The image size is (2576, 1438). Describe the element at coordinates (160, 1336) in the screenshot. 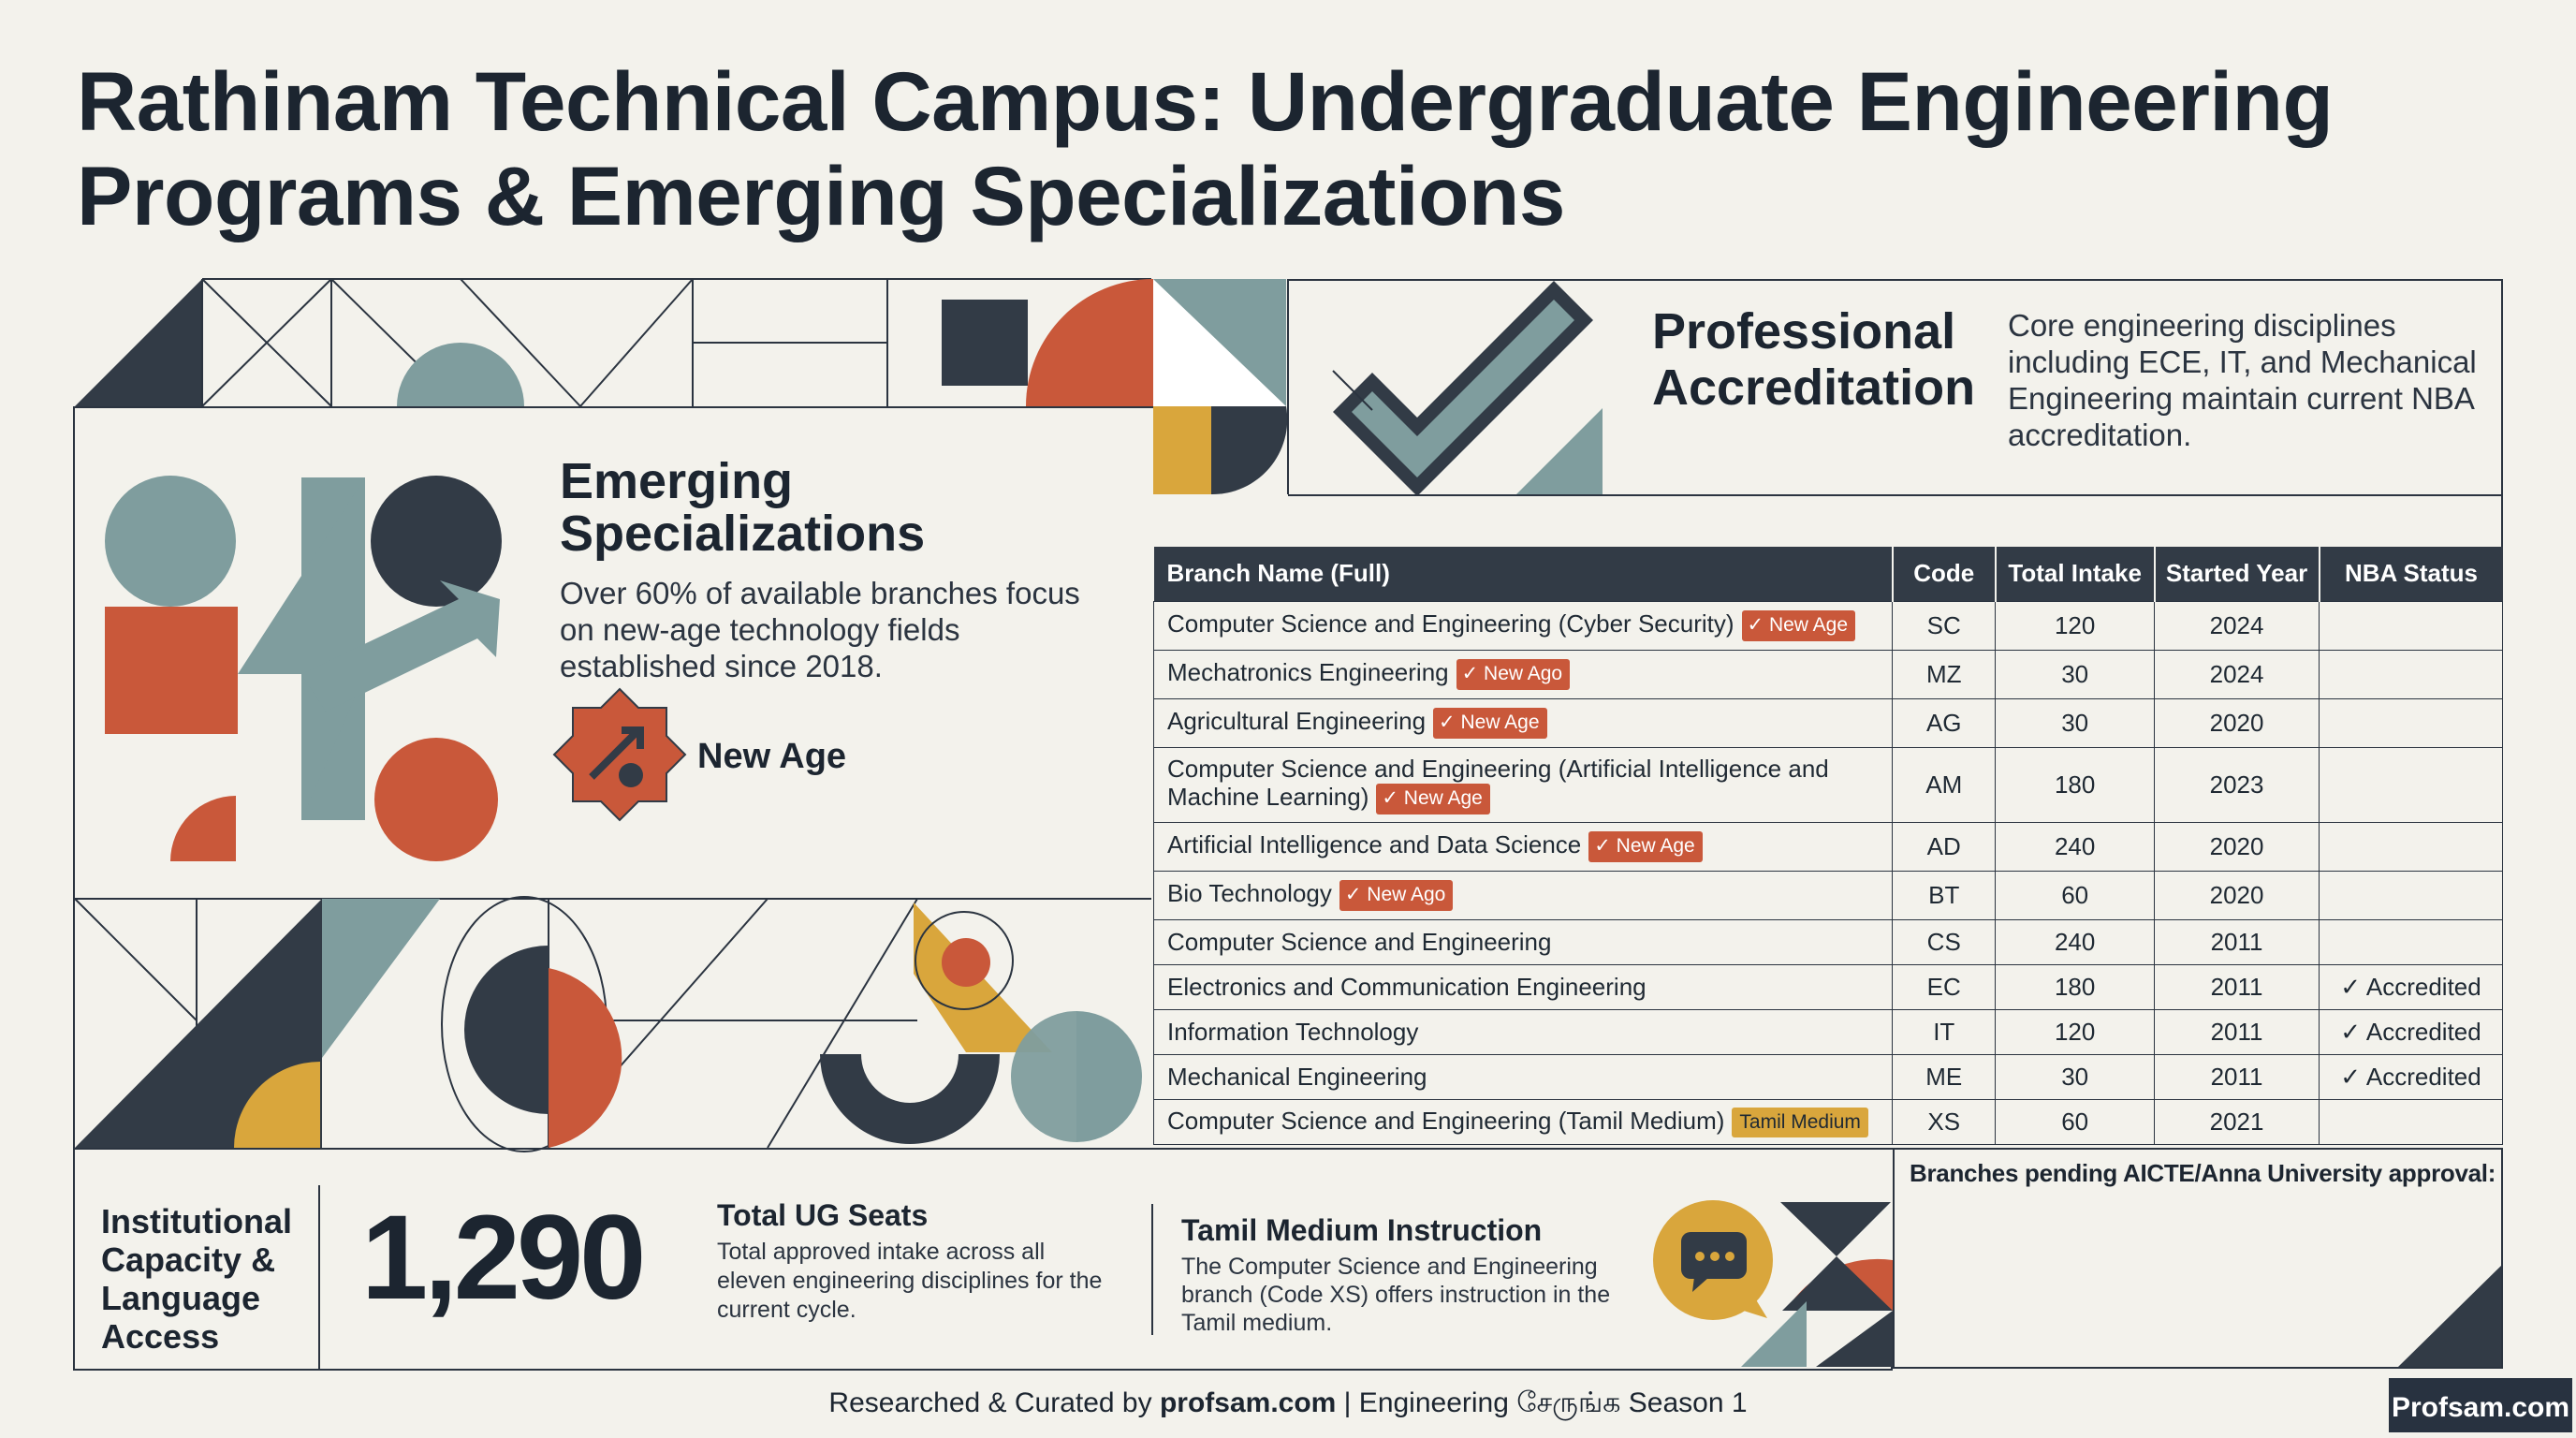

I see `capacity-title-line-4: Access` at that location.